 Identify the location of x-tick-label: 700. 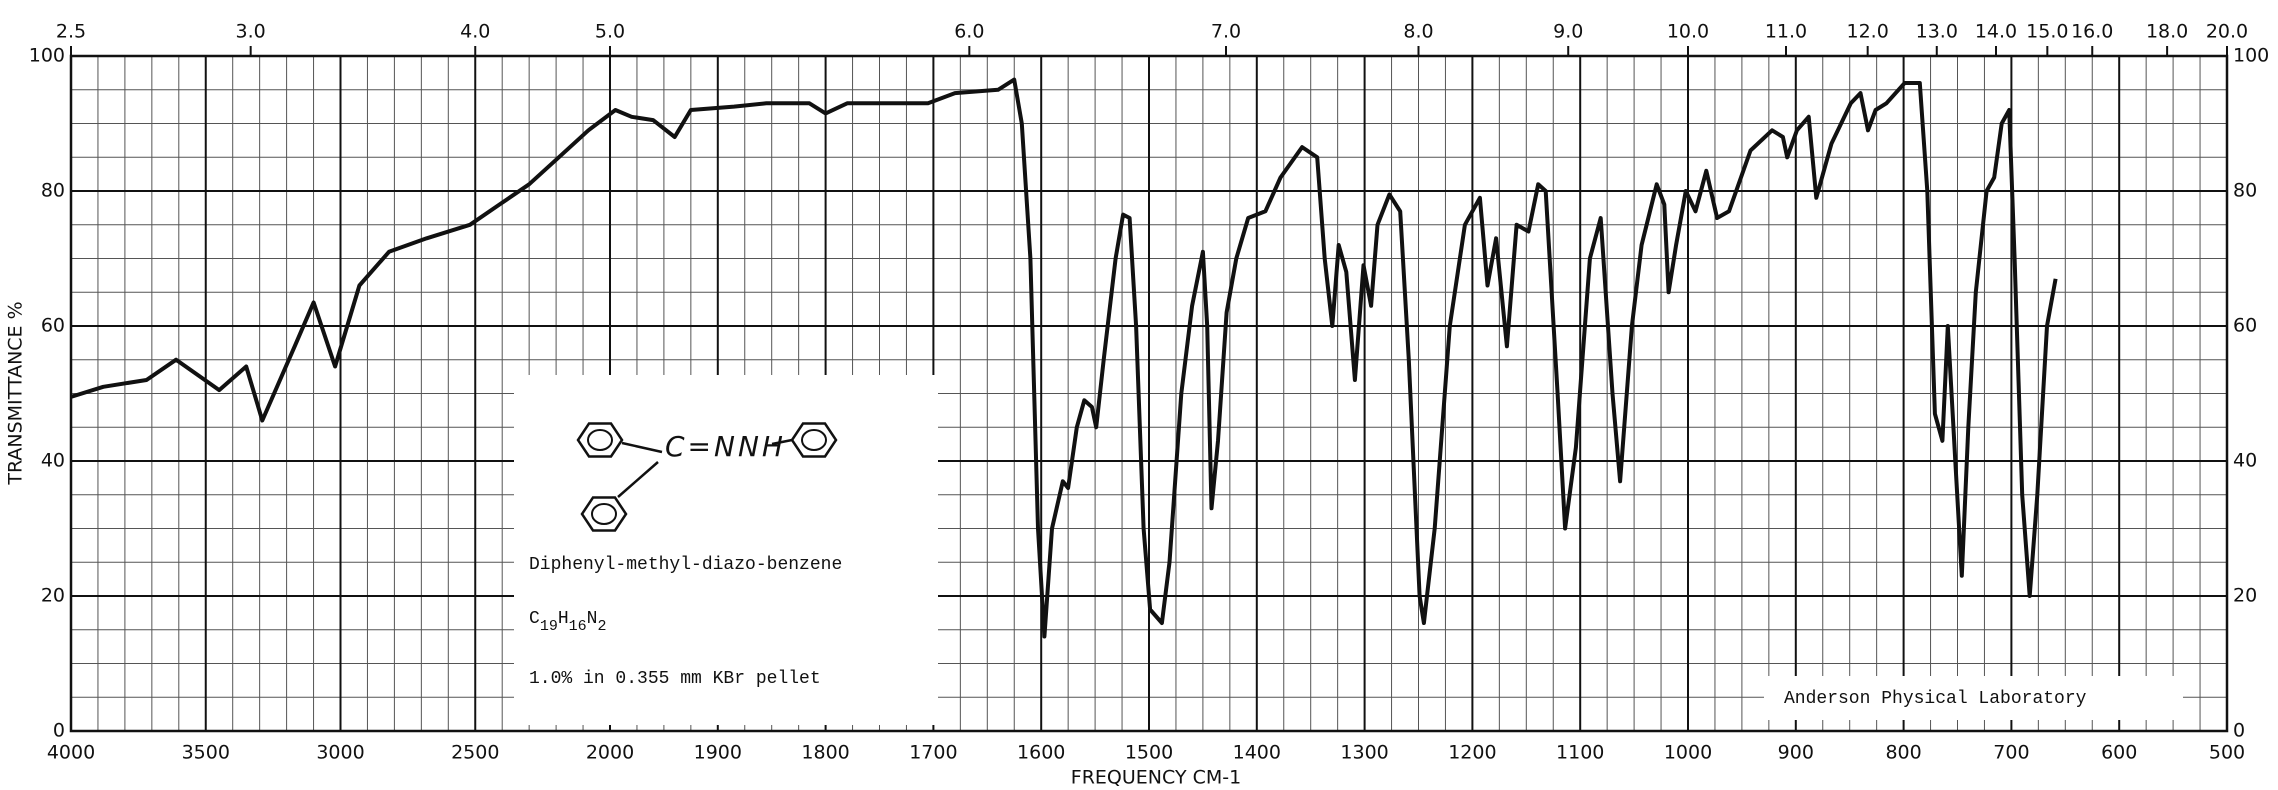
(2011, 753).